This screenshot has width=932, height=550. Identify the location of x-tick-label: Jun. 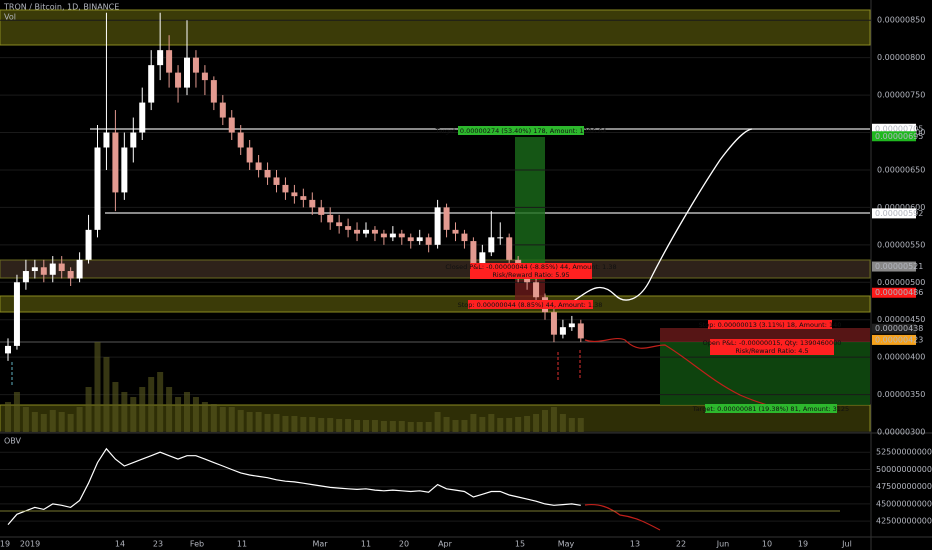
(723, 544).